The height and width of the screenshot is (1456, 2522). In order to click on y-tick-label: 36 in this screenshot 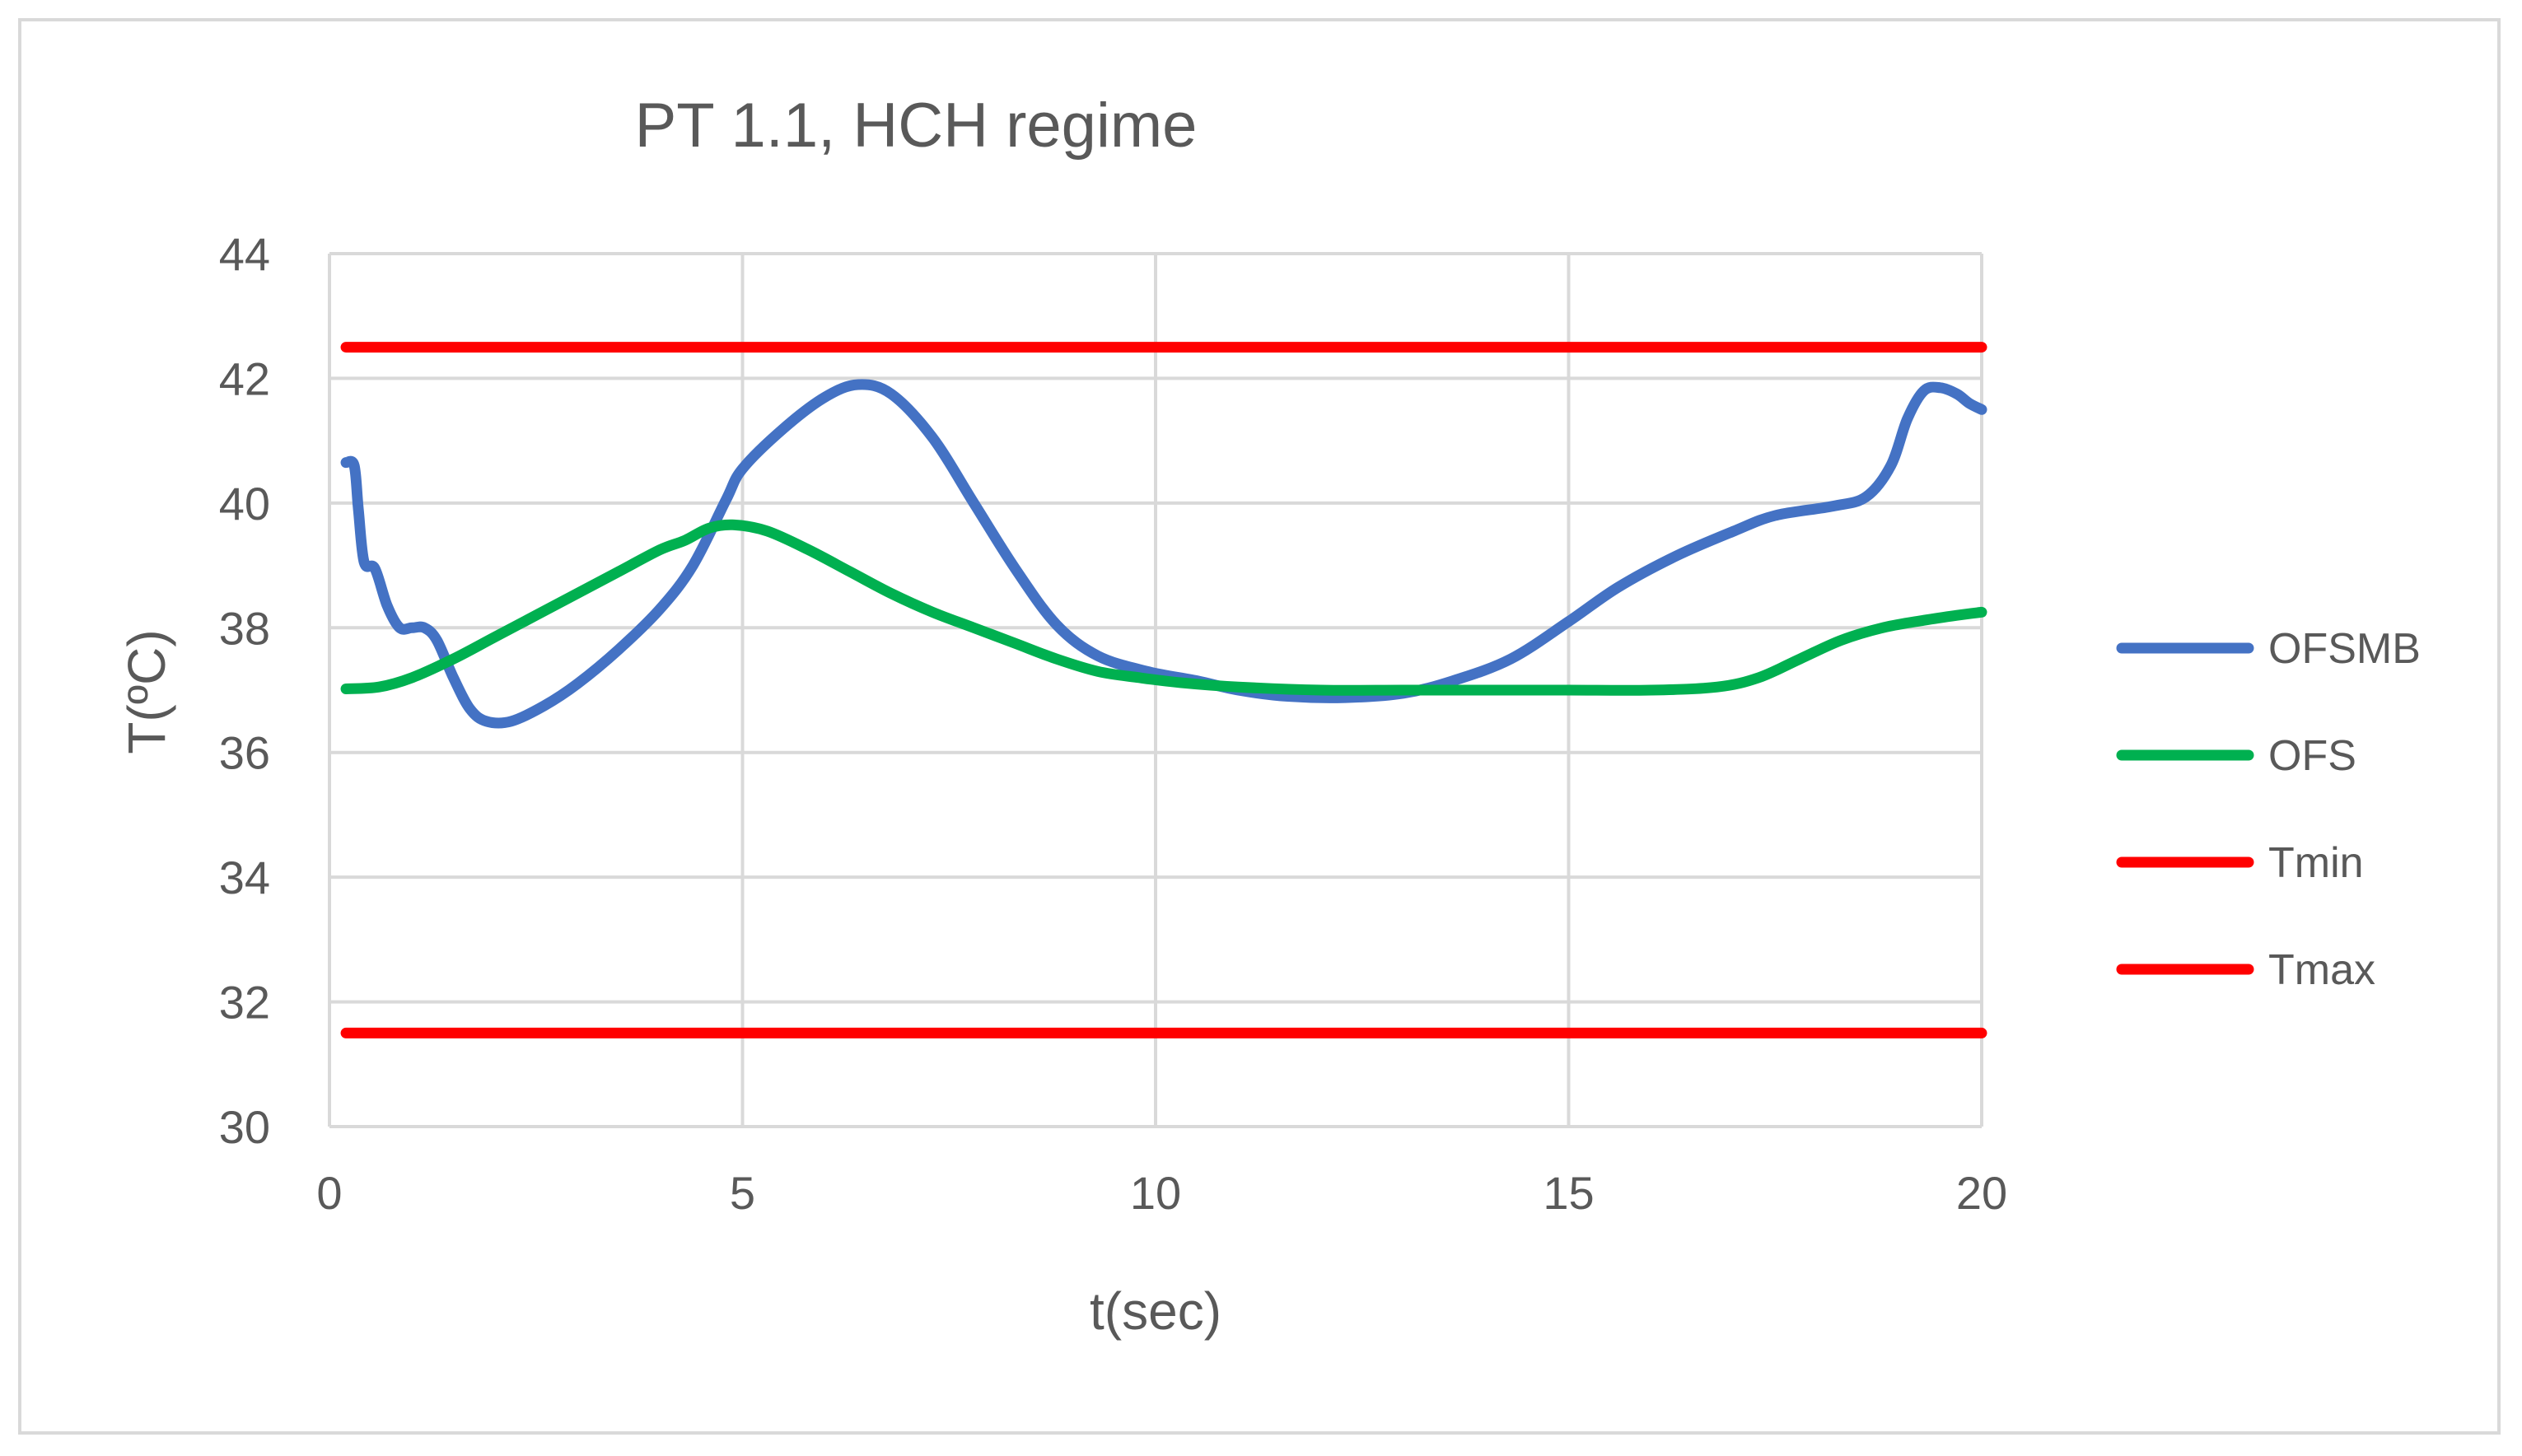, I will do `click(244, 753)`.